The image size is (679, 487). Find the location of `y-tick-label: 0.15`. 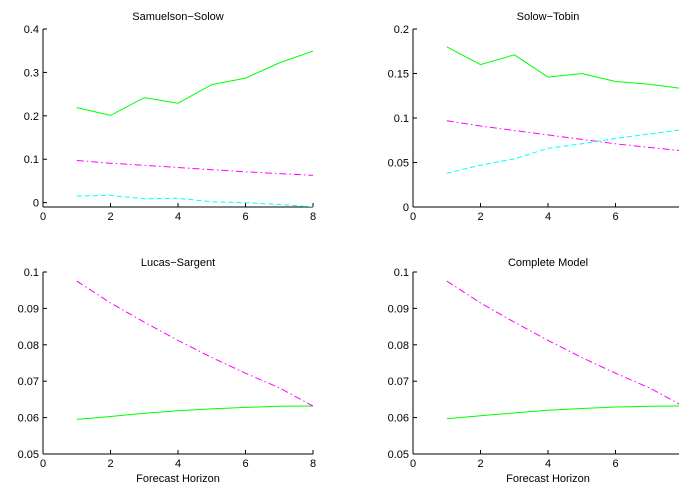

y-tick-label: 0.15 is located at coordinates (398, 75).